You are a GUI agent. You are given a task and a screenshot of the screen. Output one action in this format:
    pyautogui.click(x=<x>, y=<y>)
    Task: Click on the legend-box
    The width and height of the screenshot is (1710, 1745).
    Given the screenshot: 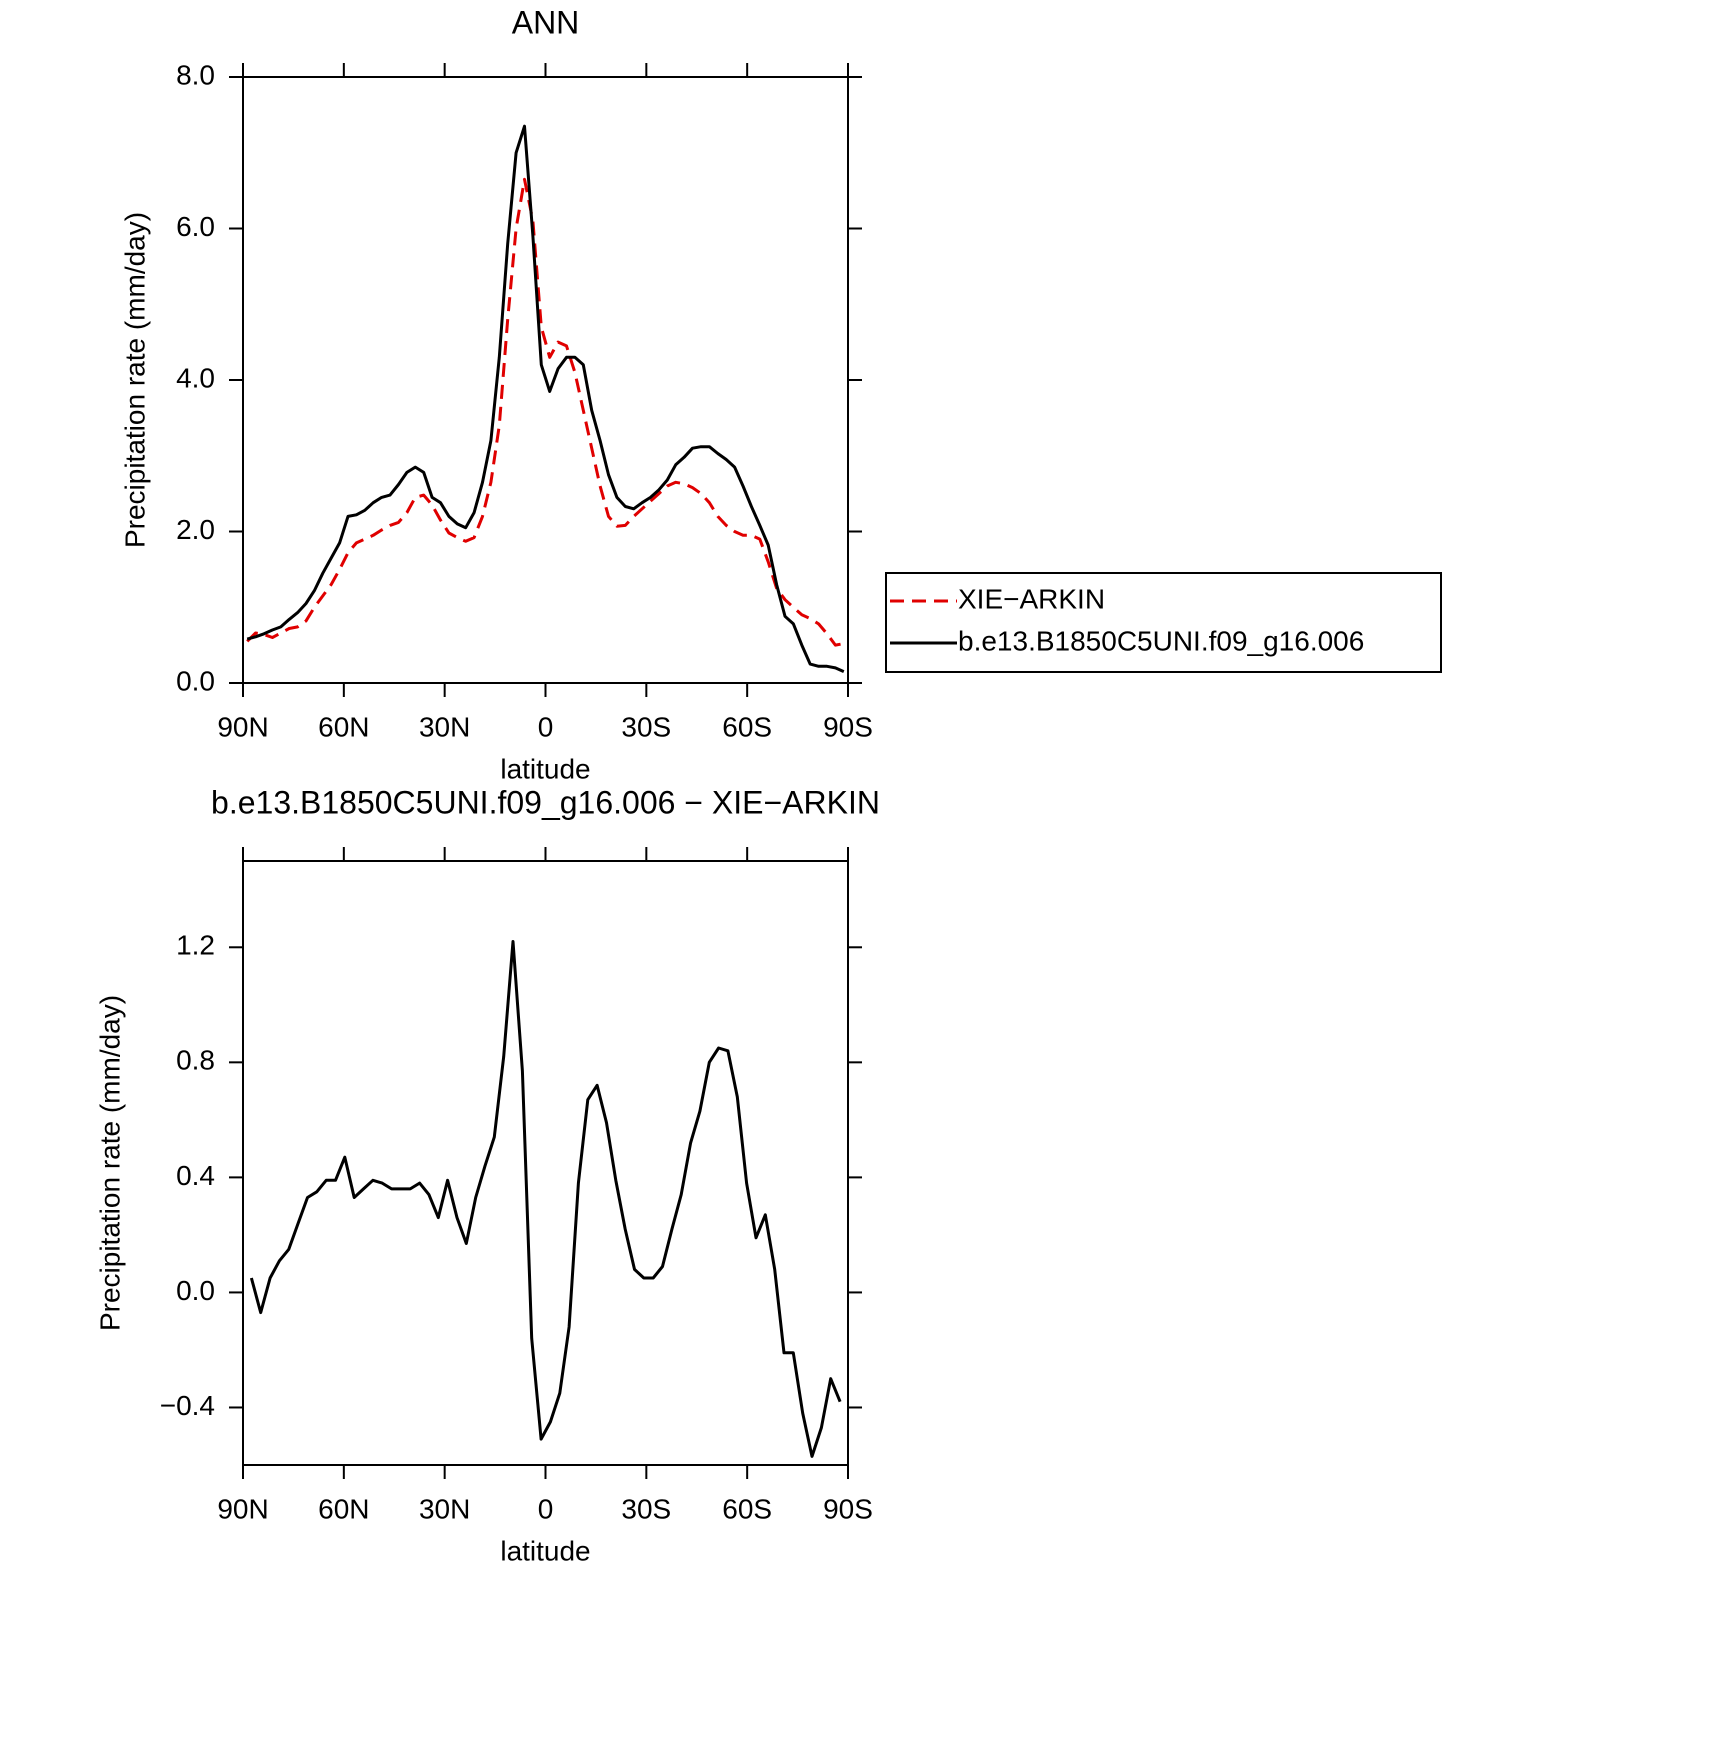 What is the action you would take?
    pyautogui.click(x=1163, y=622)
    